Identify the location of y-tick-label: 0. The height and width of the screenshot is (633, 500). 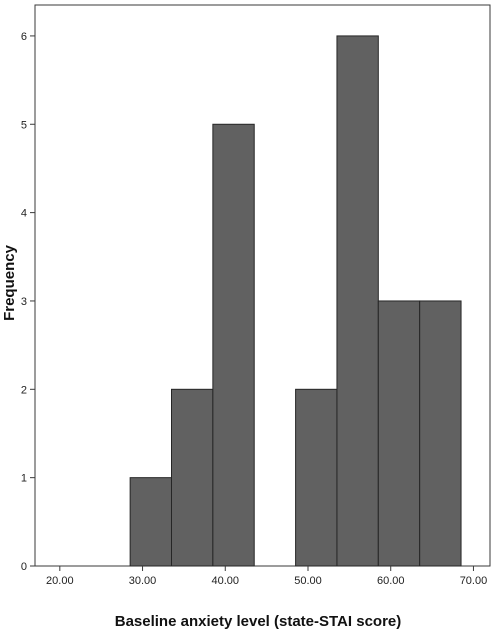
(24, 567).